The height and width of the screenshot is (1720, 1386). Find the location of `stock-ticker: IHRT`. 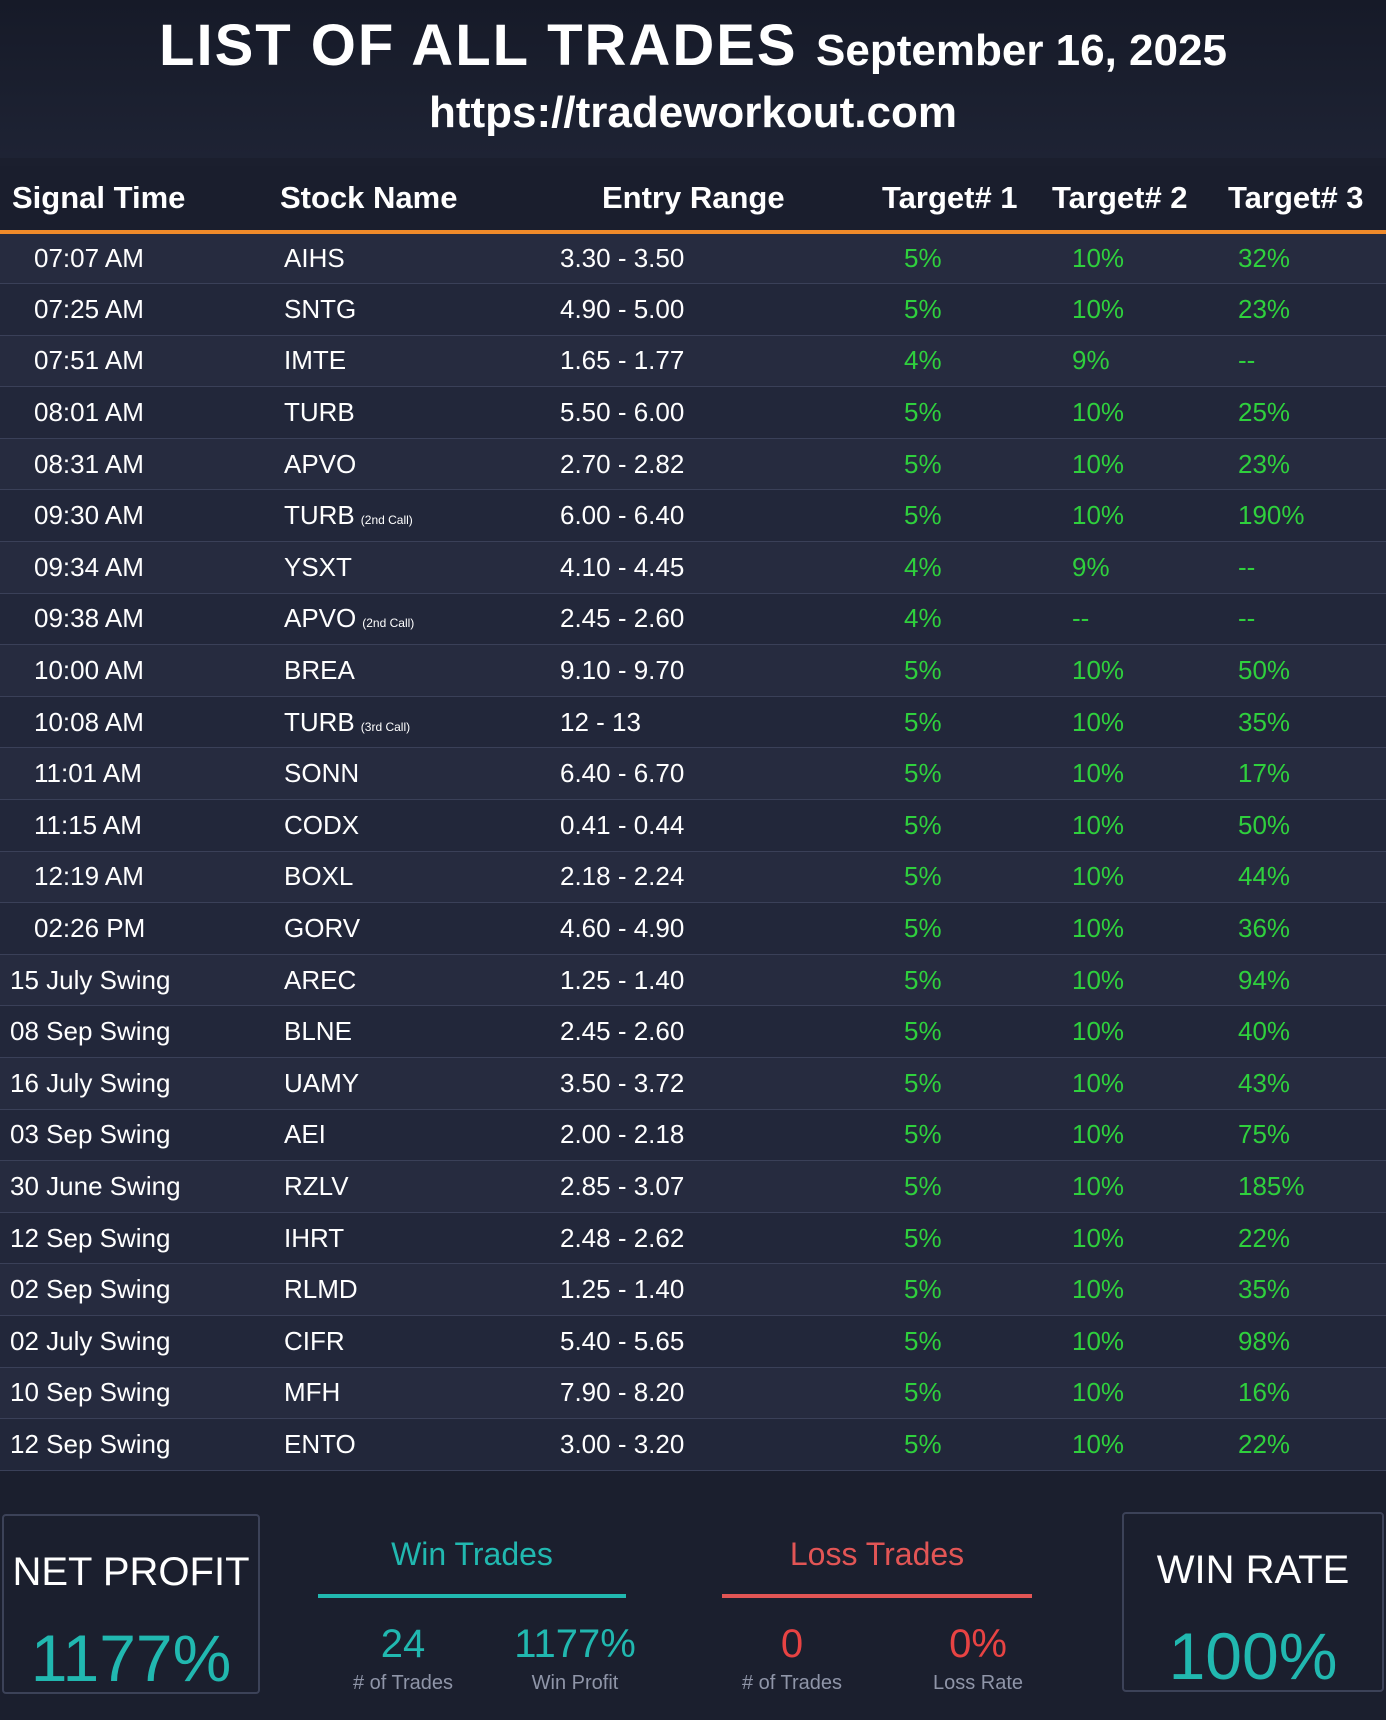

stock-ticker: IHRT is located at coordinates (314, 1237).